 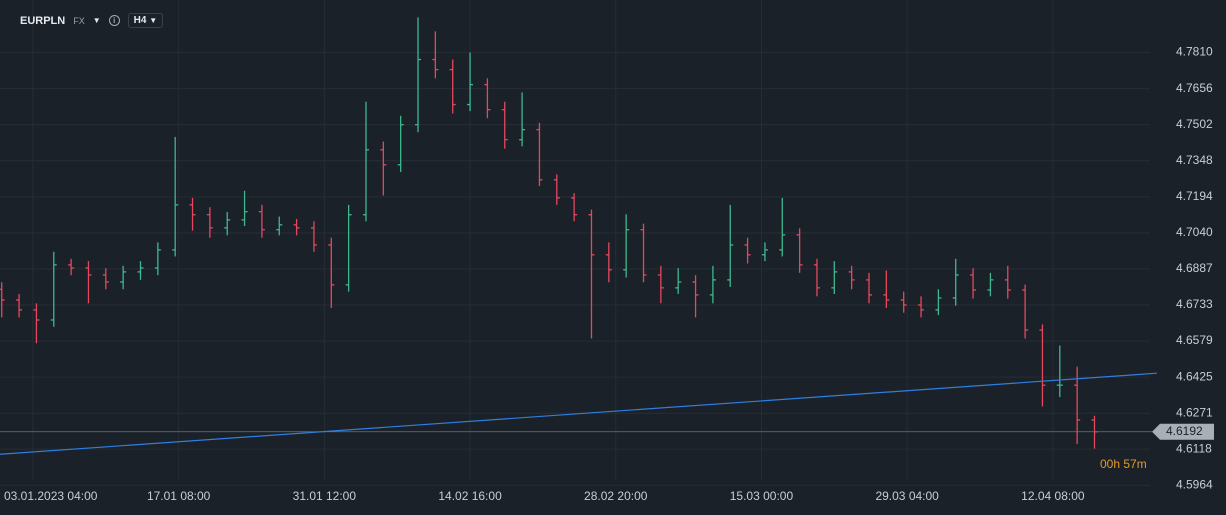 I want to click on interval: H4, so click(x=140, y=20).